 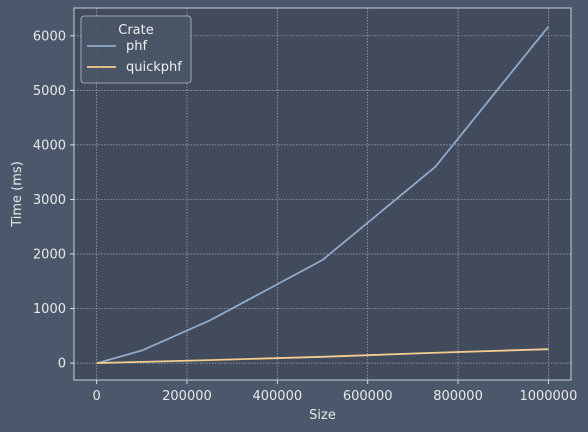 I want to click on y-tick-label: 0, so click(x=62, y=364).